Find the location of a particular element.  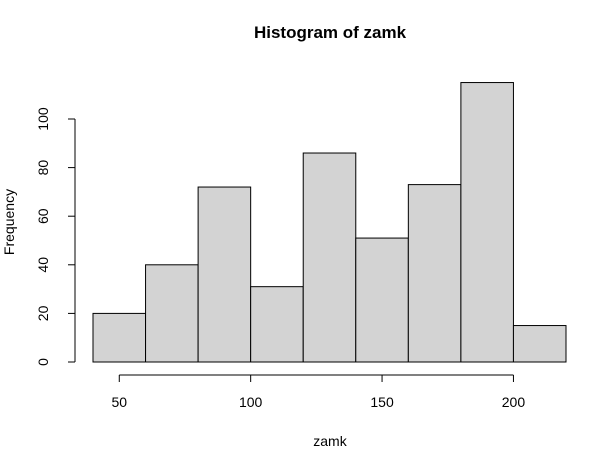

y-axis: 0 20 40 60 80 100 is located at coordinates (55, 236).